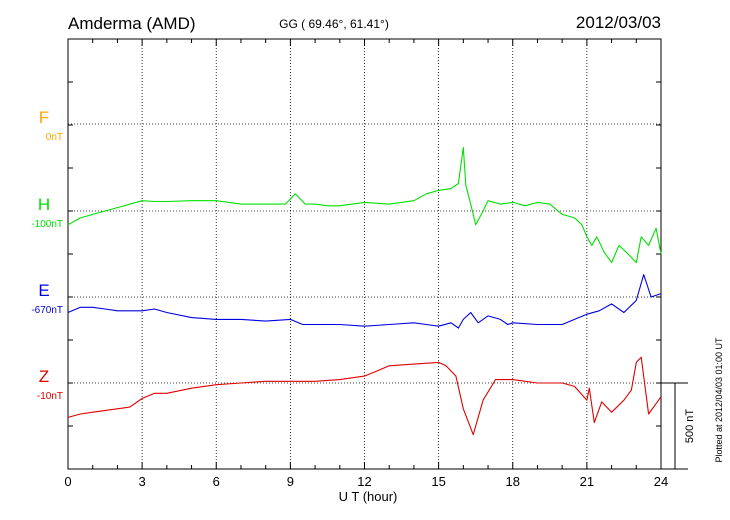  What do you see at coordinates (47, 224) in the screenshot?
I see `series-offset-label: -100nT` at bounding box center [47, 224].